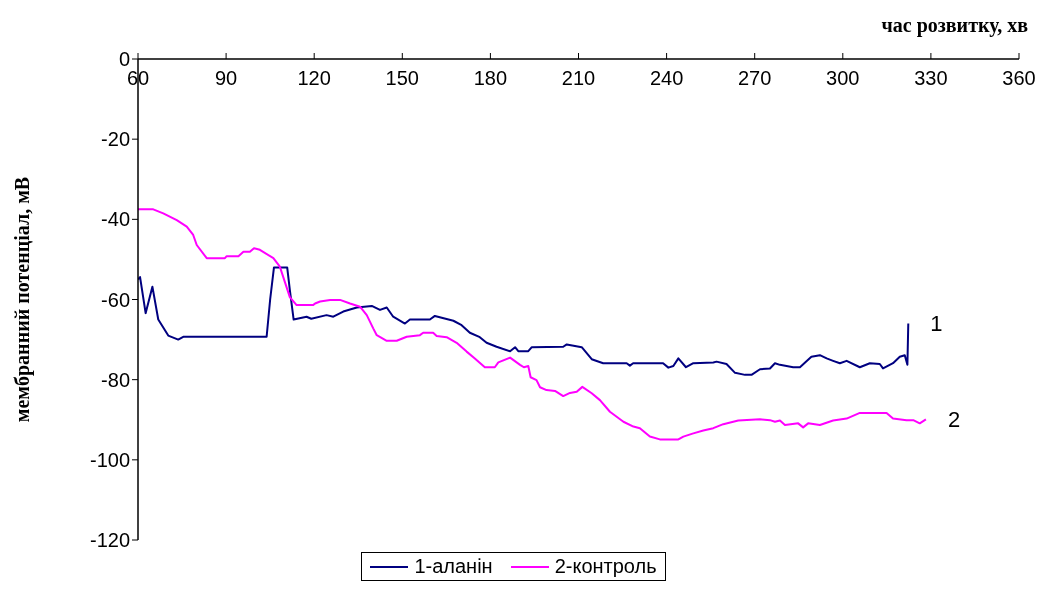 Image resolution: width=1056 pixels, height=610 pixels. I want to click on x-tick-label: 180, so click(490, 78).